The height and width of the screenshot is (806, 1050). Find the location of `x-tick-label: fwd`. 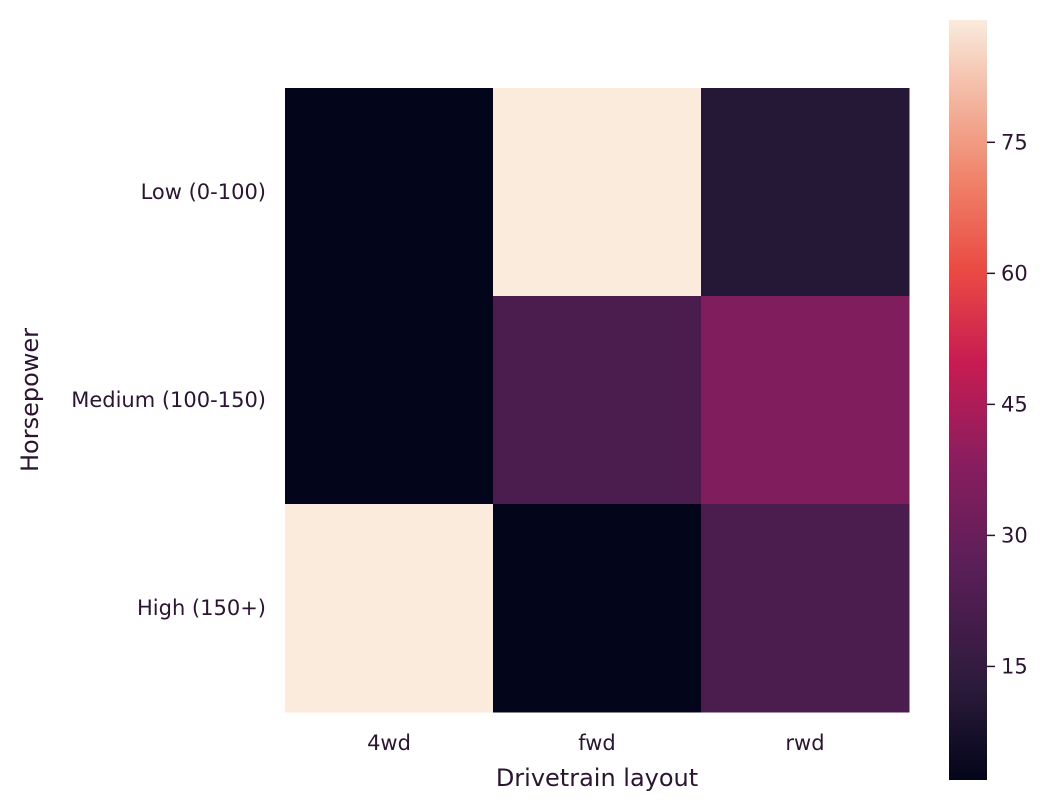

x-tick-label: fwd is located at coordinates (597, 743).